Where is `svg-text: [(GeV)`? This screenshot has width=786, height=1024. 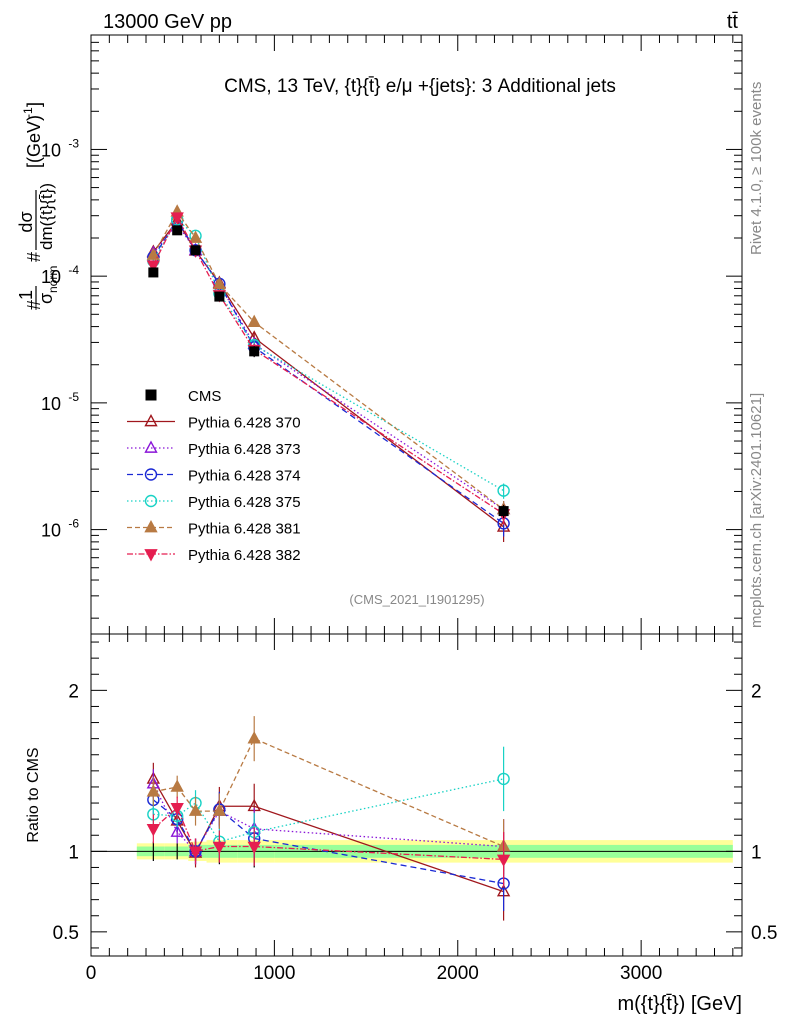 svg-text: [(GeV) is located at coordinates (34, 141).